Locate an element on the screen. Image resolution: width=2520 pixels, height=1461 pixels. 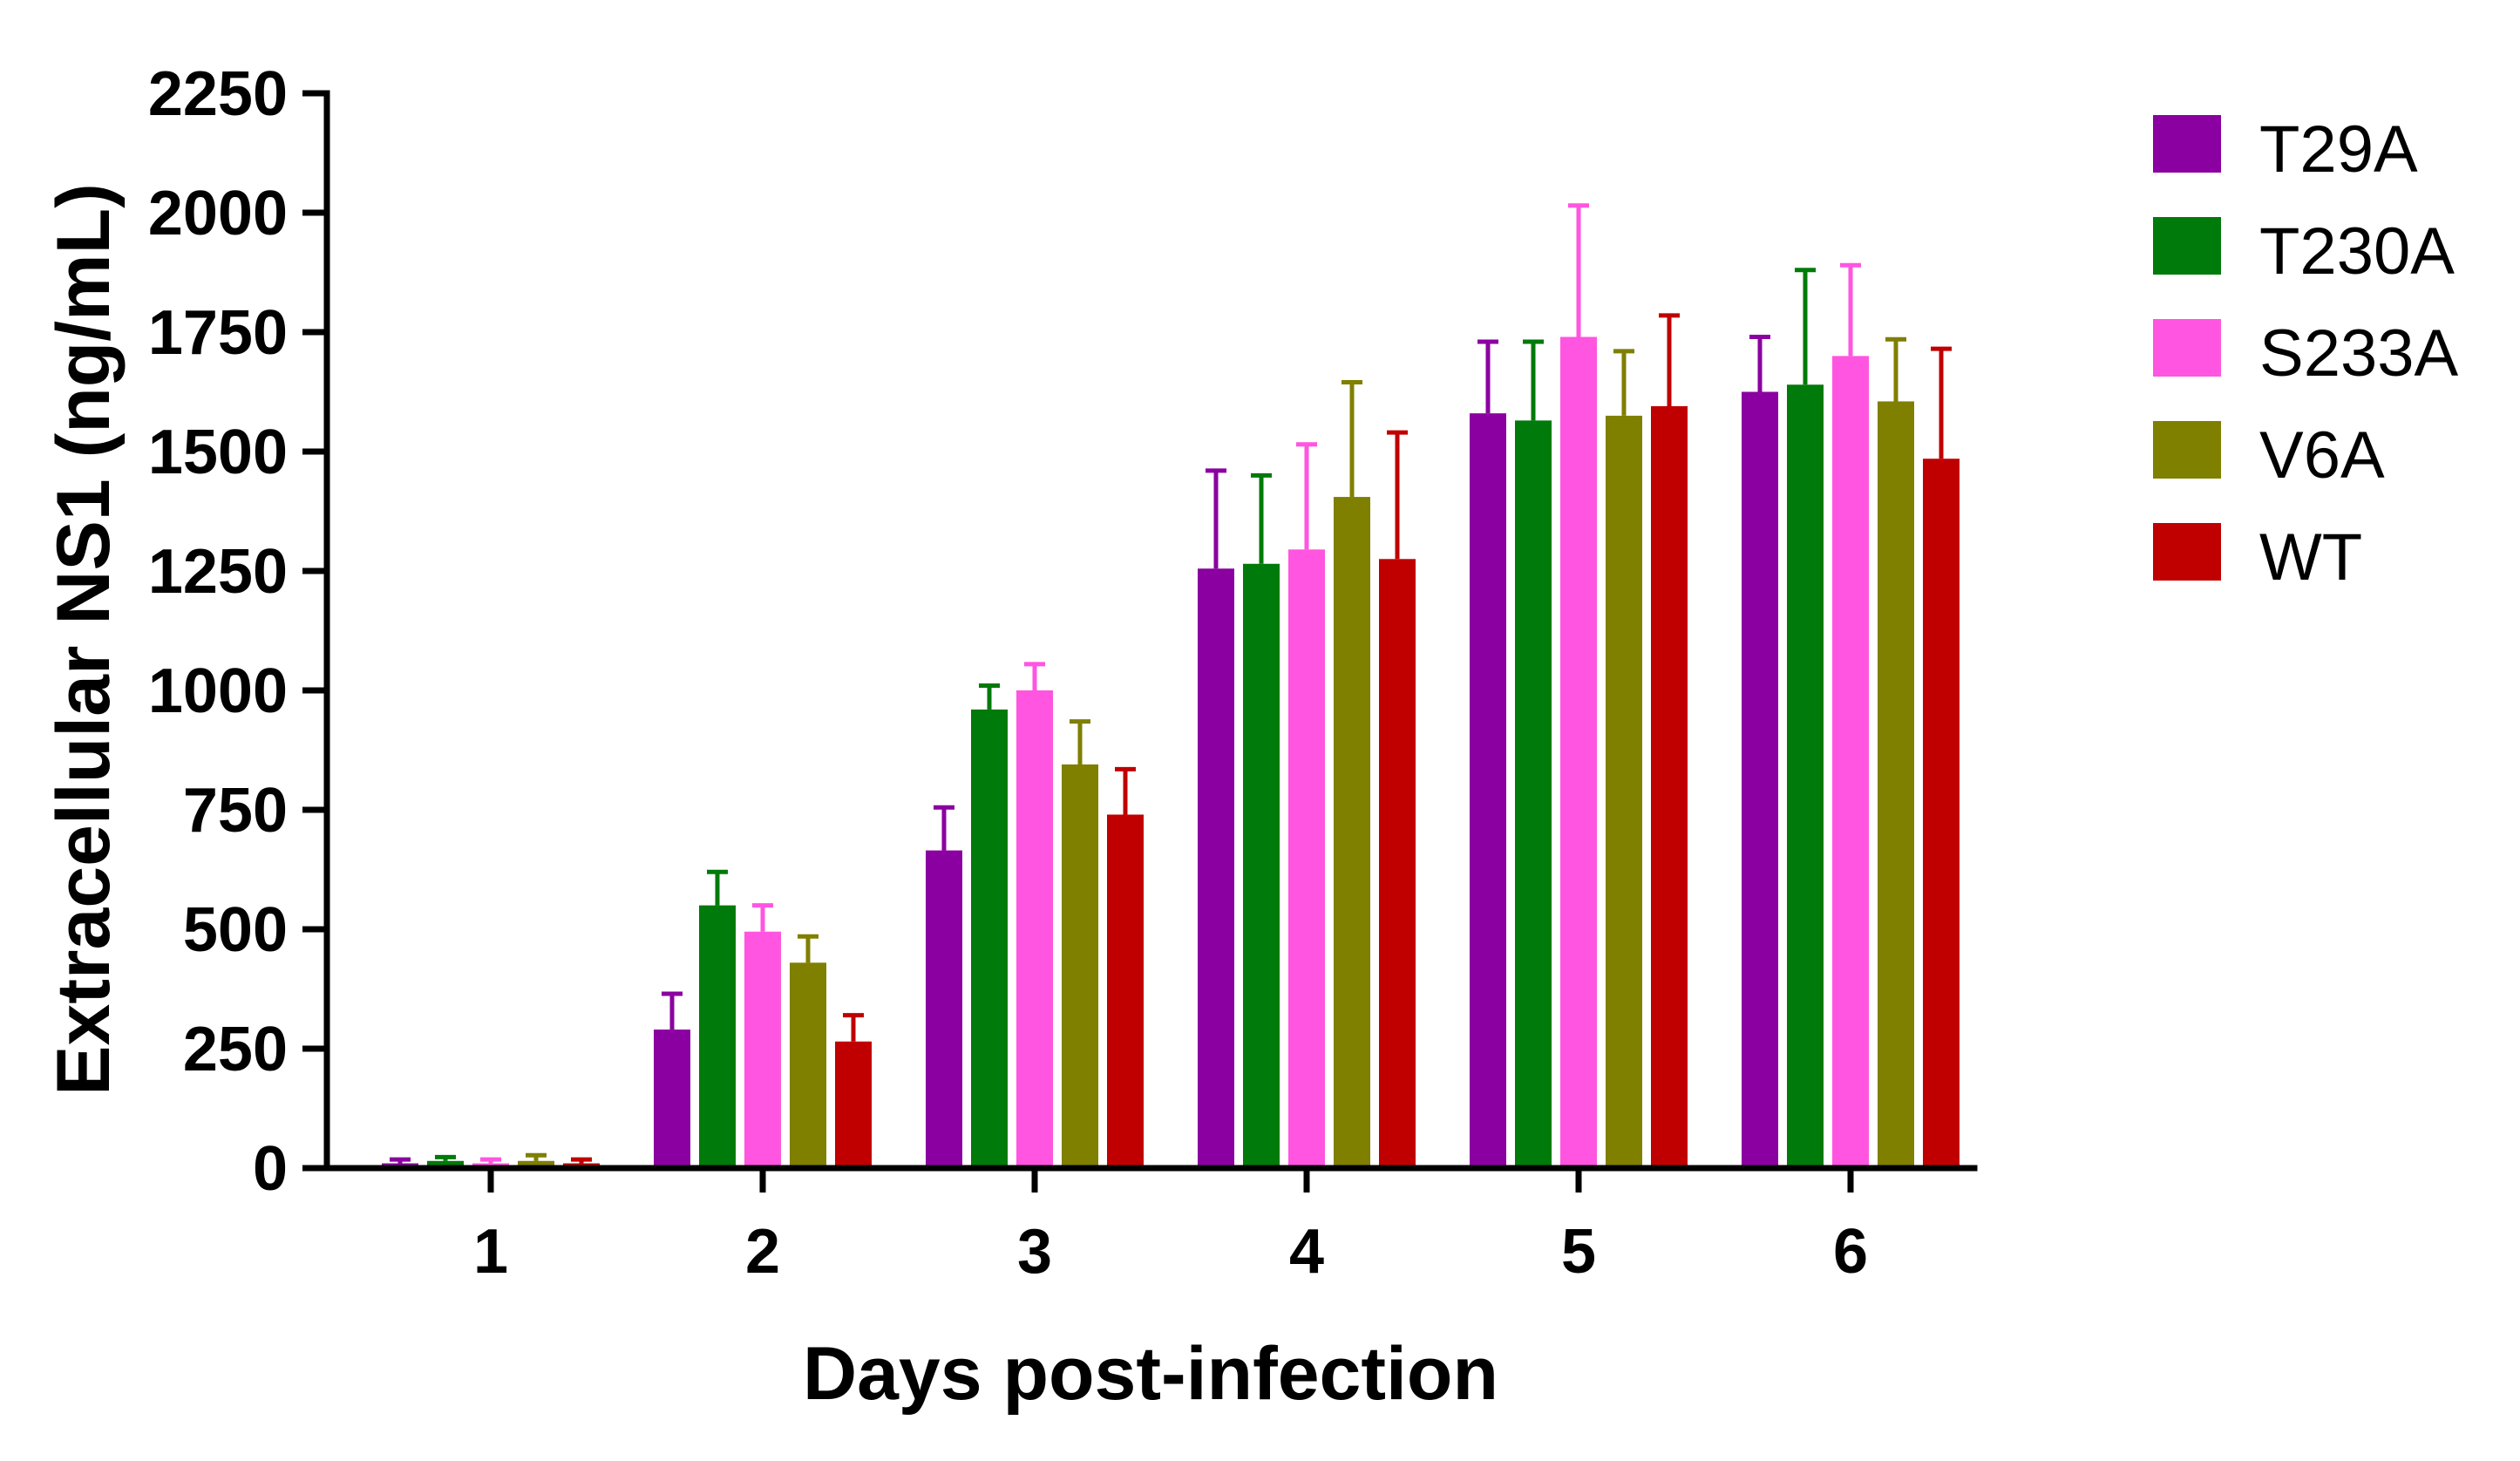
legend-swatch-t29a is located at coordinates (2187, 144).